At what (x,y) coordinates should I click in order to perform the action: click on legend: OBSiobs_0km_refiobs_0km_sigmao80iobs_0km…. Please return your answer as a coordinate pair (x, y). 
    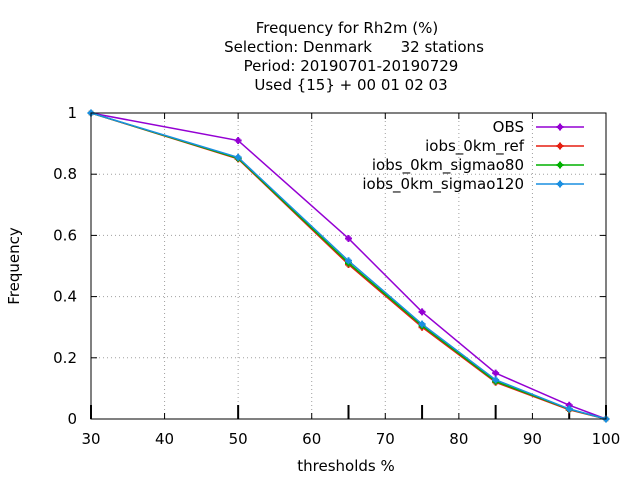
    Looking at the image, I should click on (473, 156).